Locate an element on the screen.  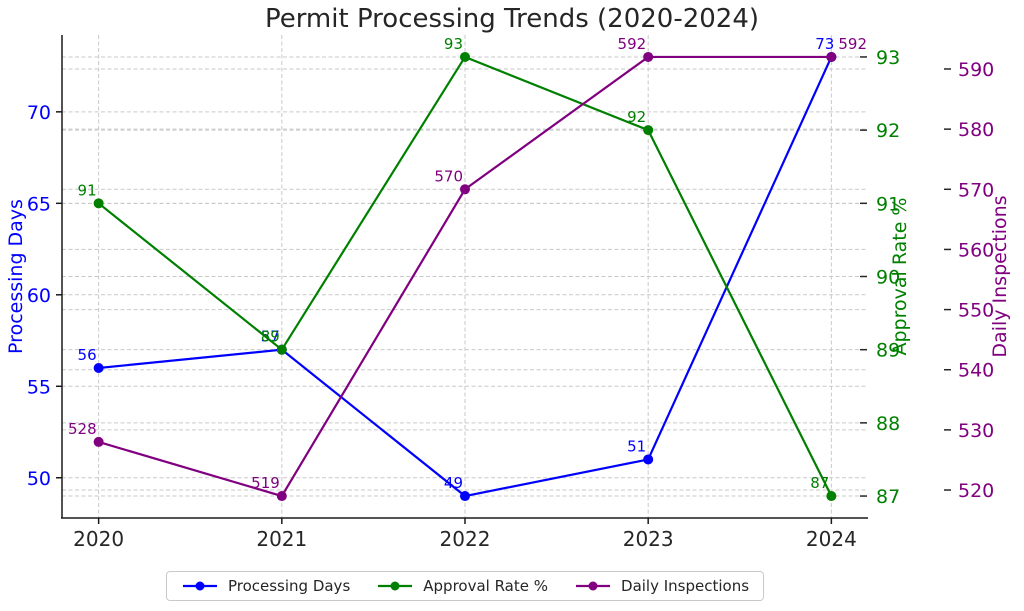
y-tick-label-left: 70 is located at coordinates (39, 113).